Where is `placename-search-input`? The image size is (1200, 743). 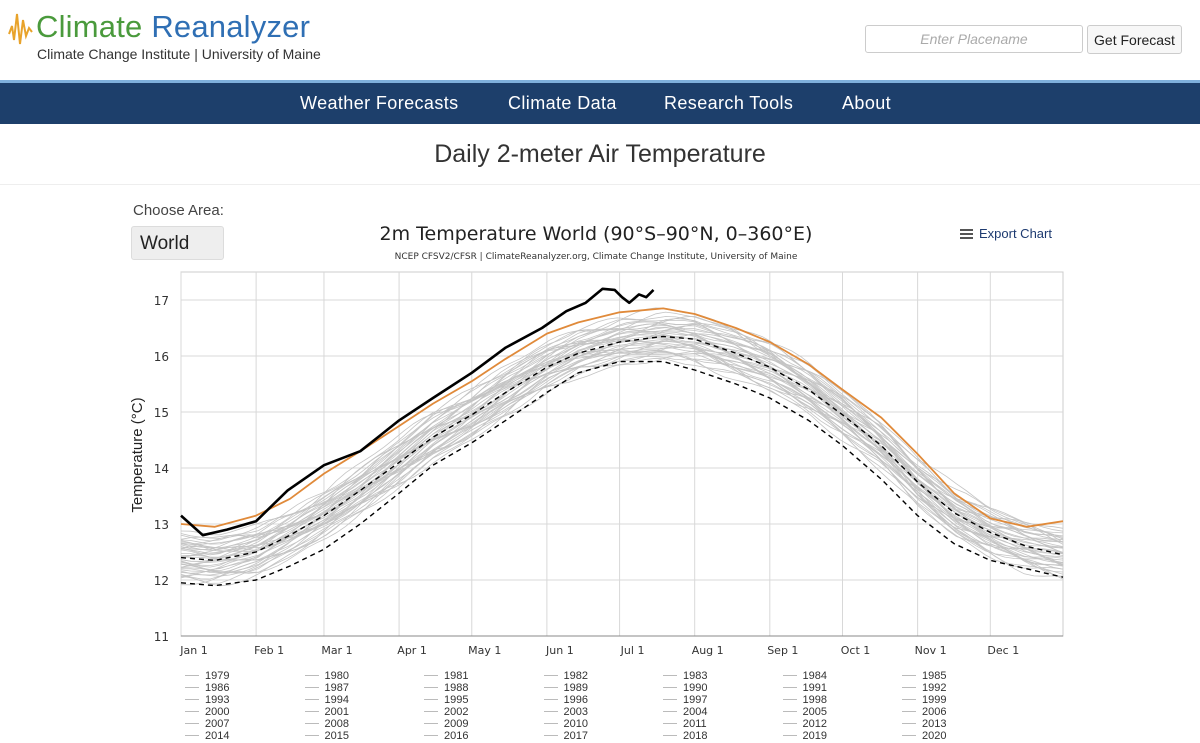
placename-search-input is located at coordinates (974, 39).